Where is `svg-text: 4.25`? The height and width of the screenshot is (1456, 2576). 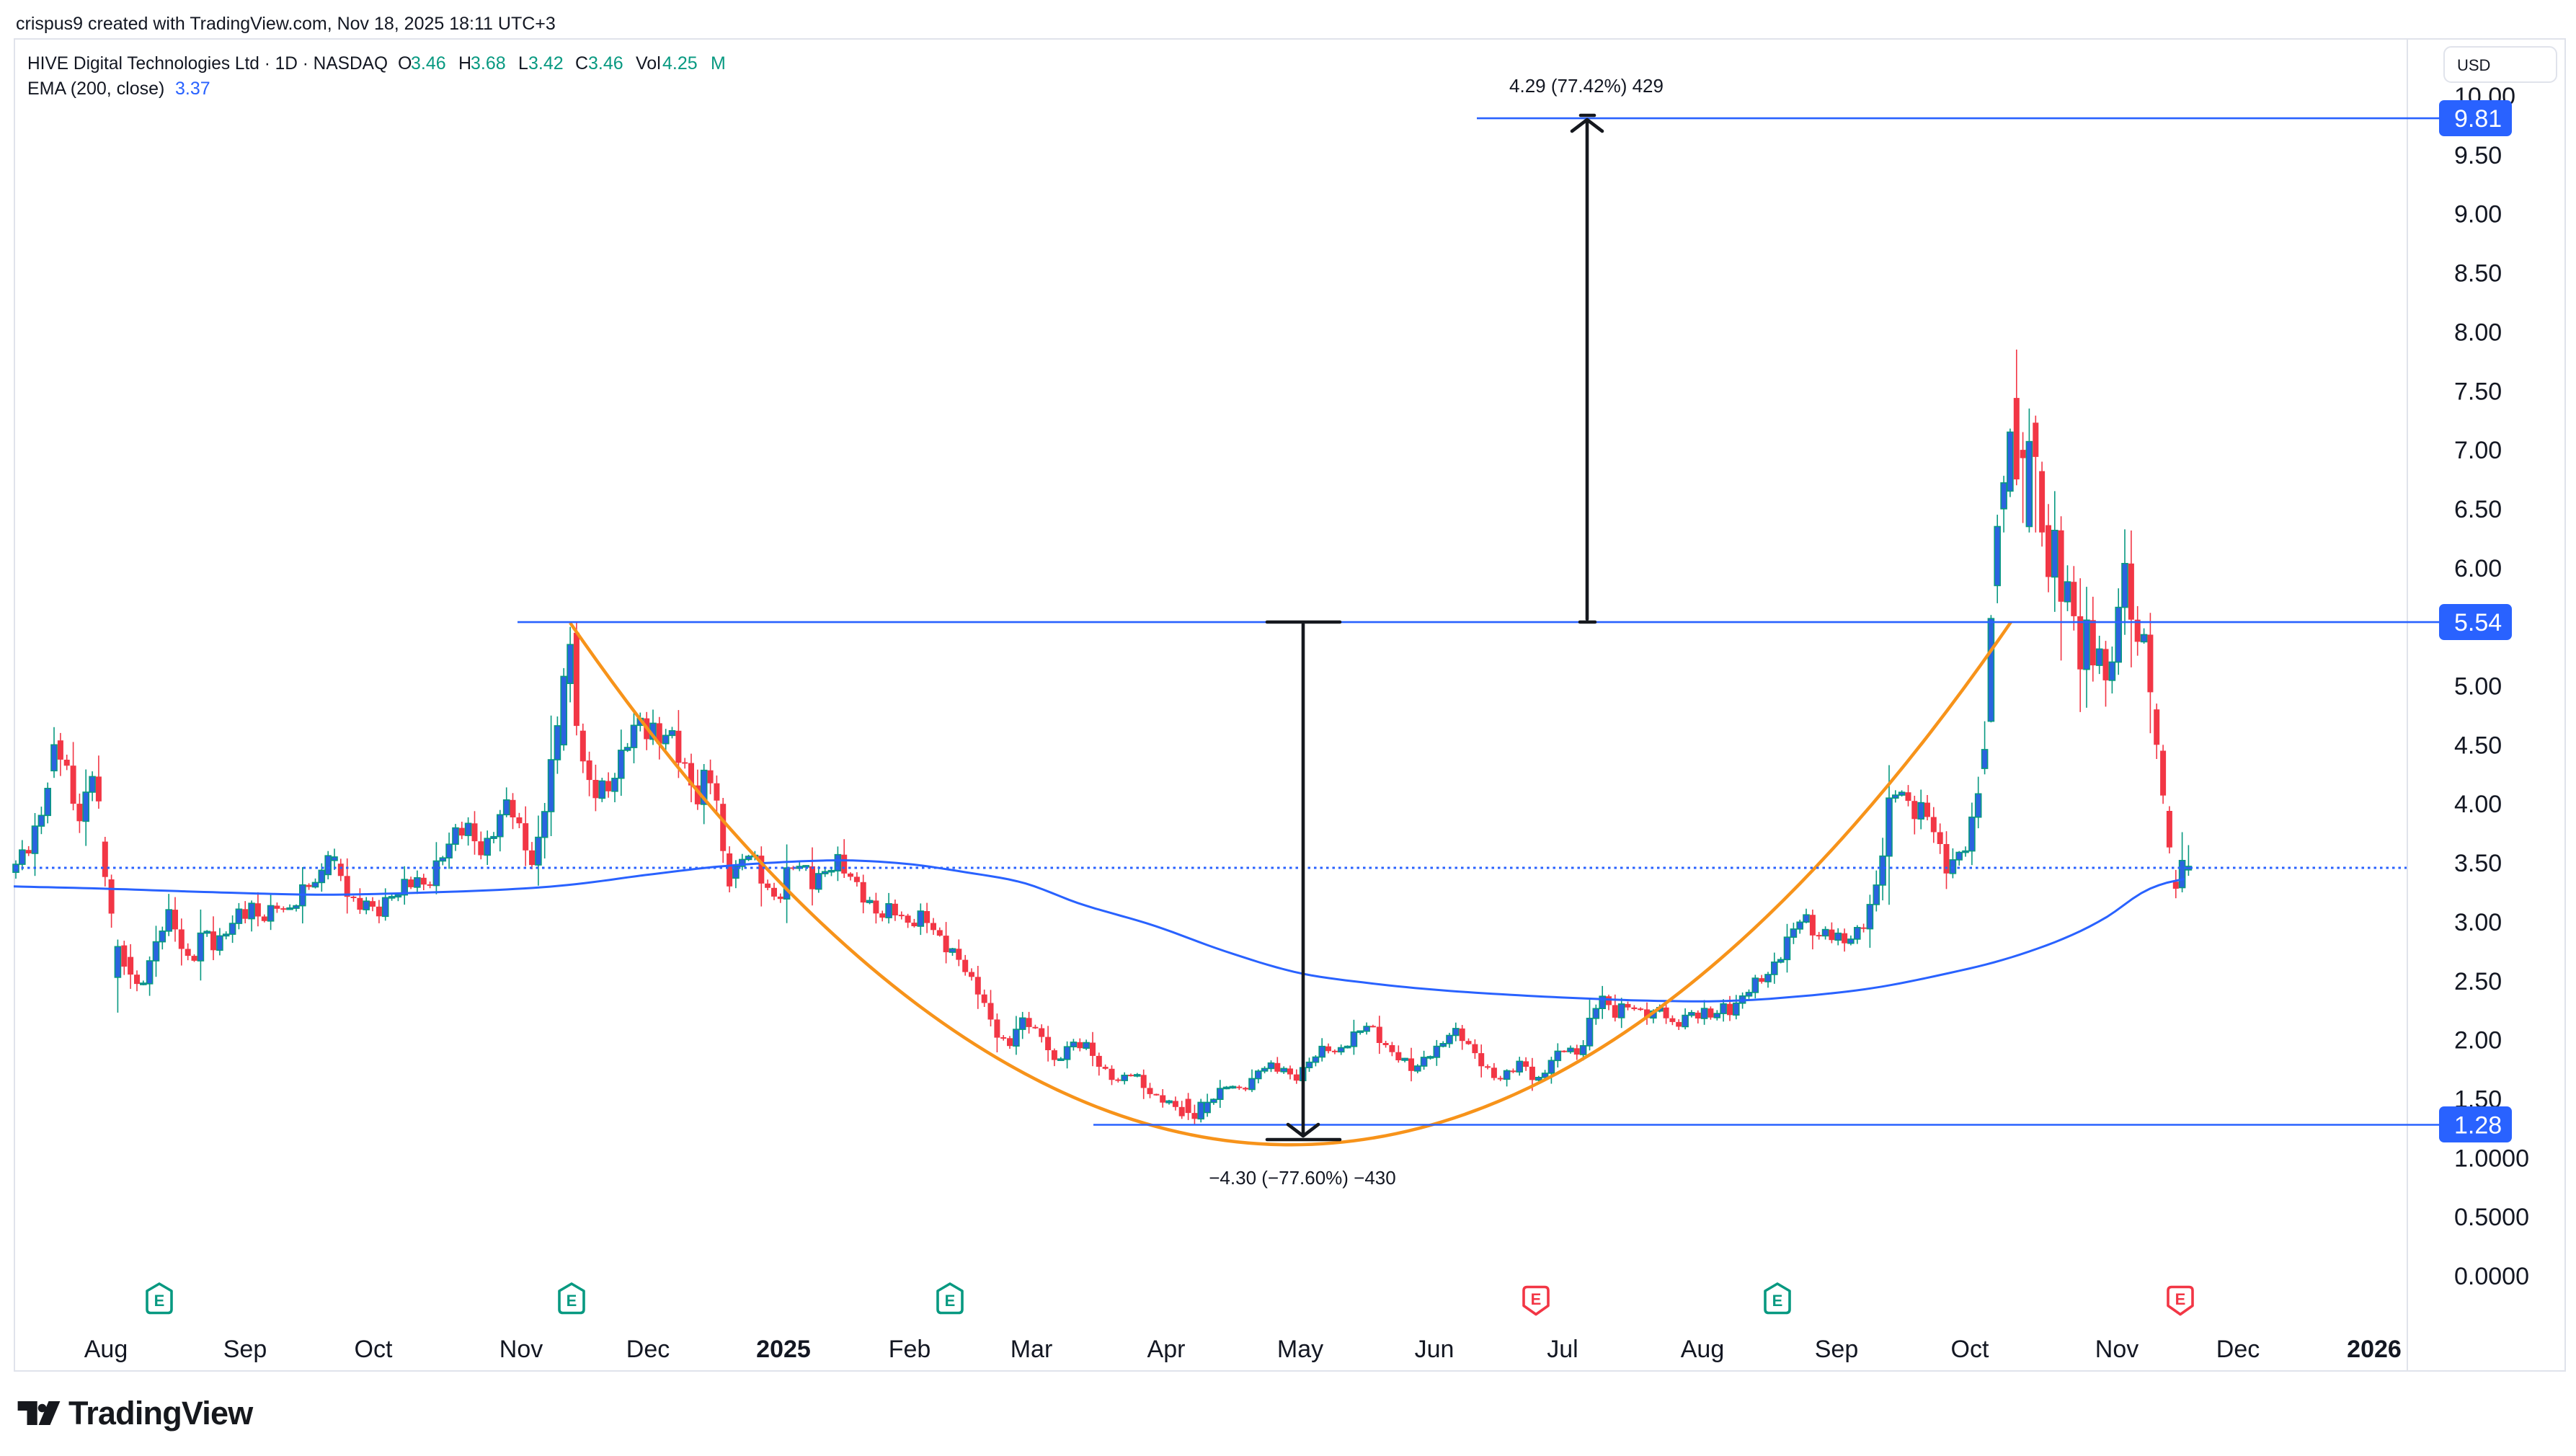
svg-text: 4.25 is located at coordinates (680, 63).